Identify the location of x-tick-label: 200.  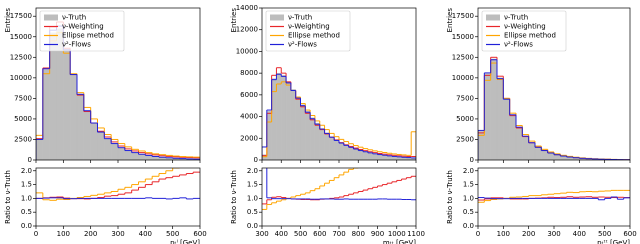
(528, 234).